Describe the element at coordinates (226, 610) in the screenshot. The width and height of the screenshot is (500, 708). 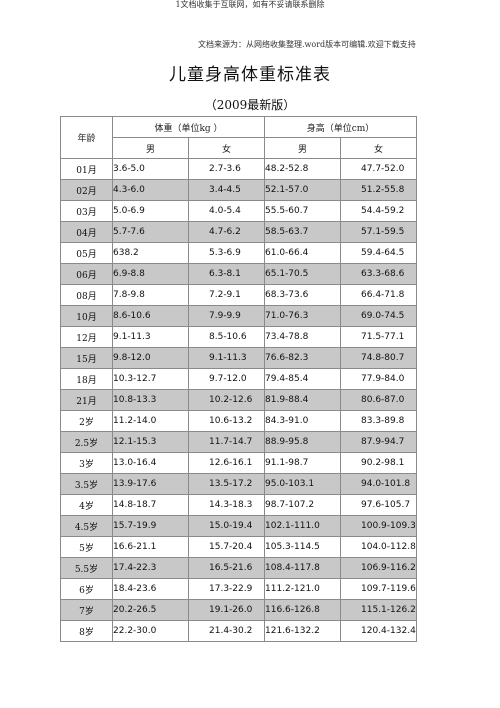
I see `weight-female-cell: 19.1-26.0` at that location.